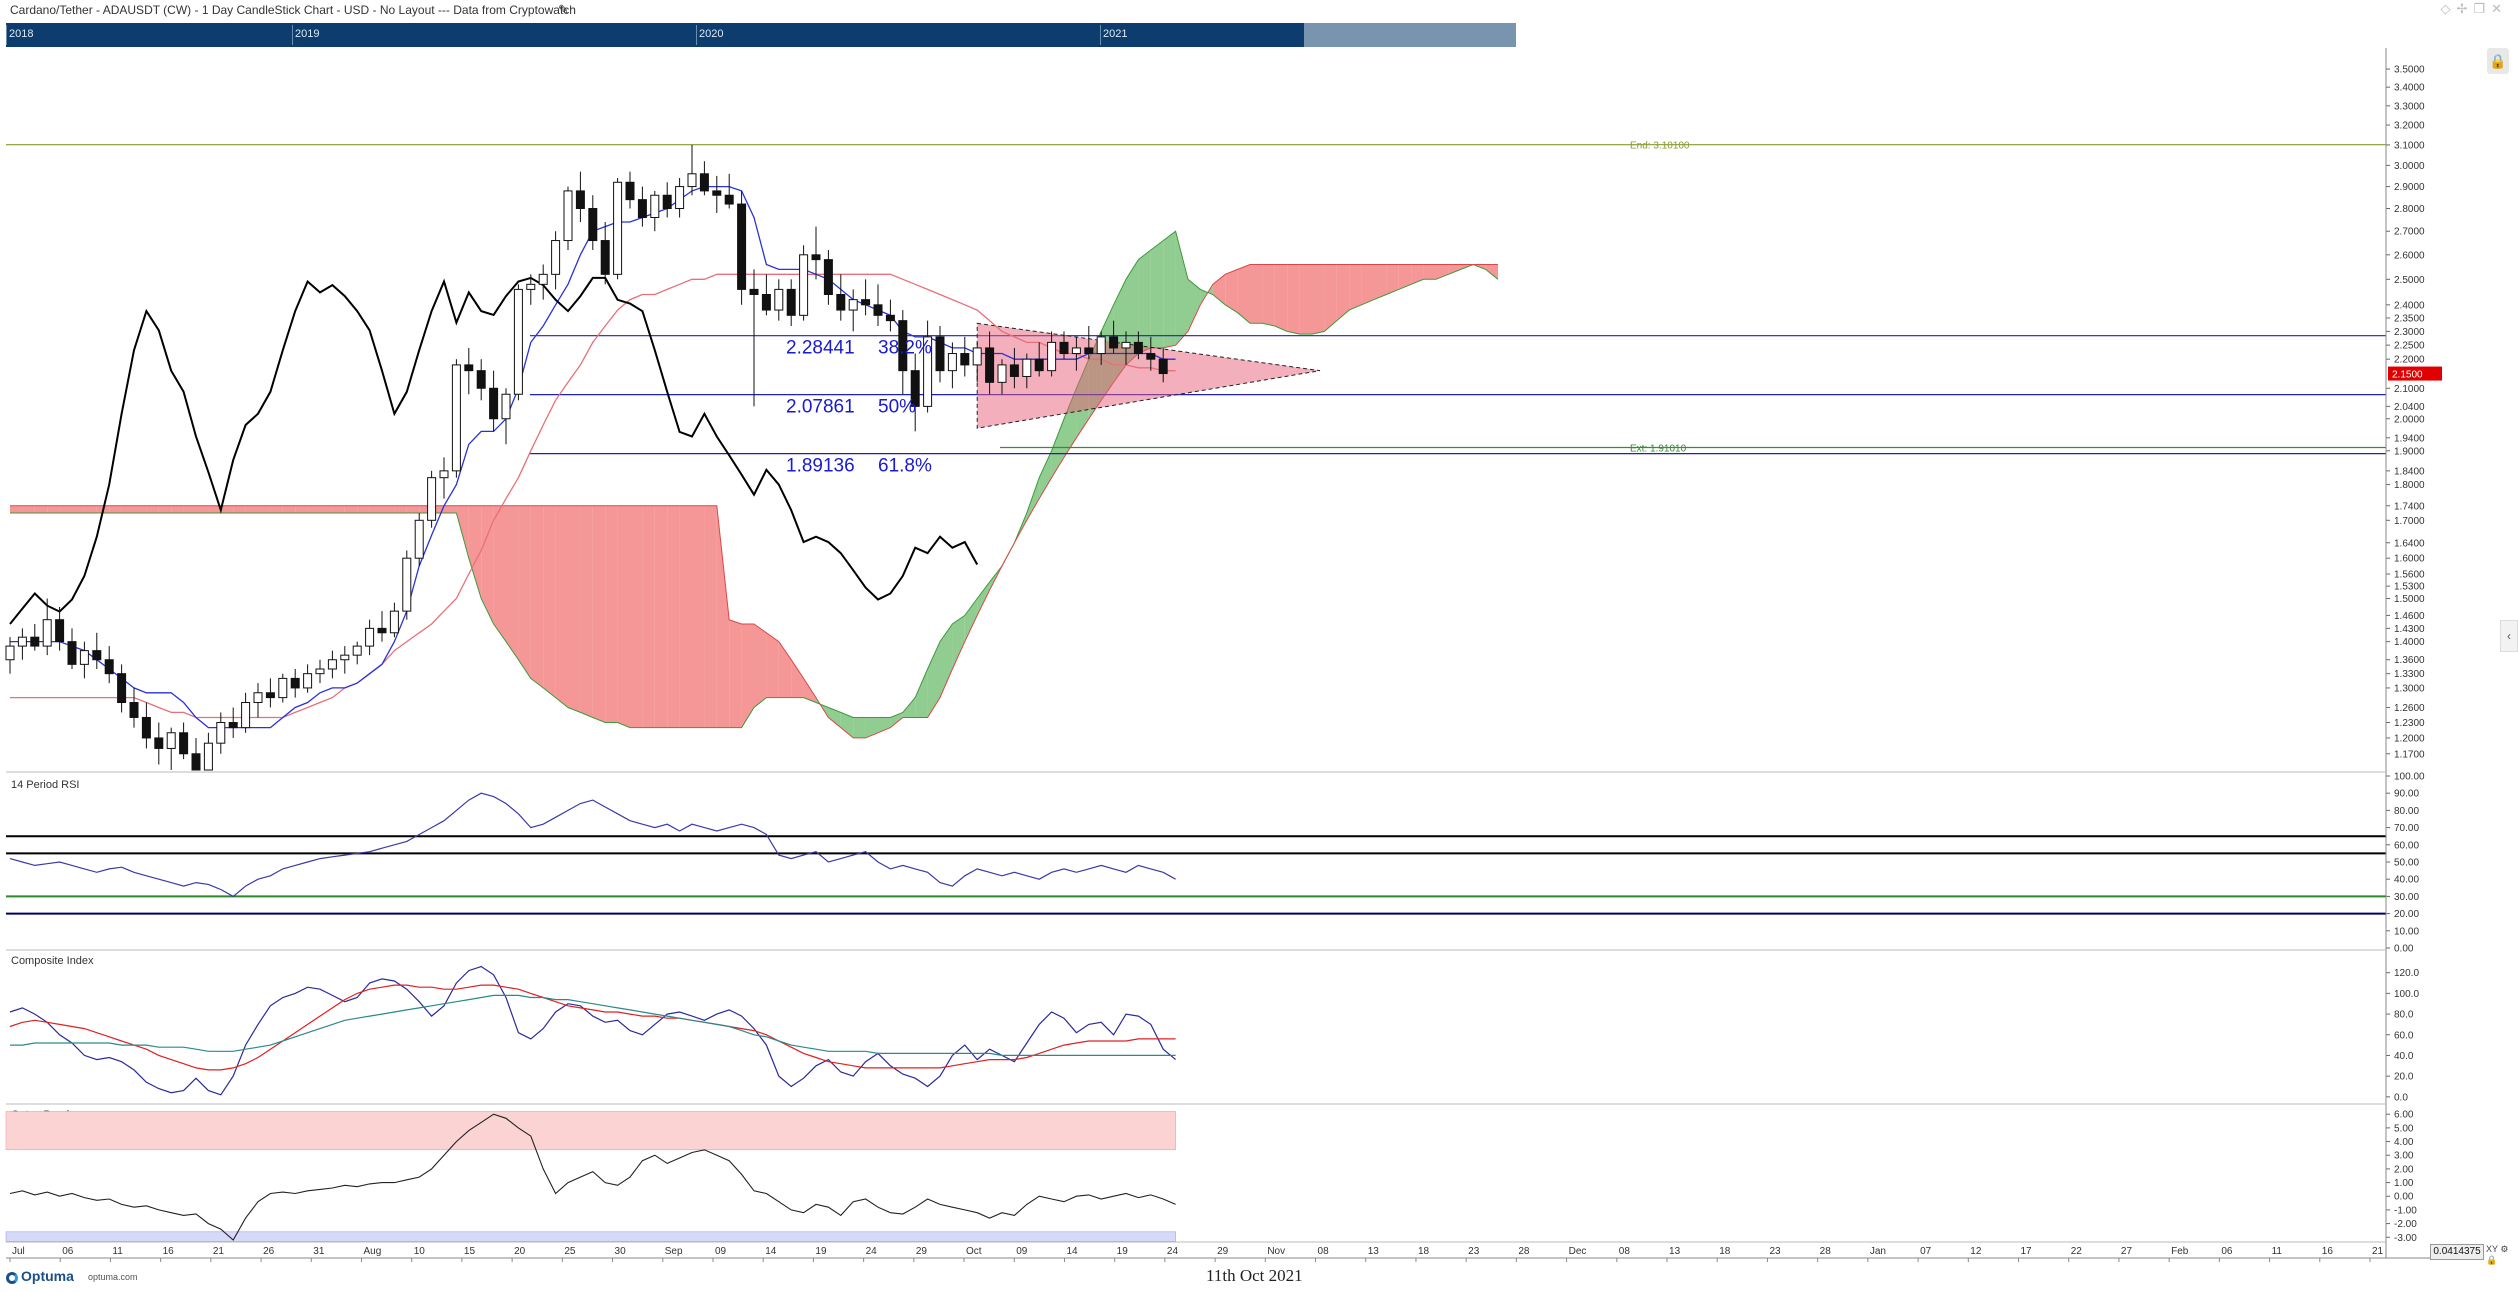 This screenshot has width=2518, height=1292. I want to click on y-tick-label: 2.0400, so click(2409, 407).